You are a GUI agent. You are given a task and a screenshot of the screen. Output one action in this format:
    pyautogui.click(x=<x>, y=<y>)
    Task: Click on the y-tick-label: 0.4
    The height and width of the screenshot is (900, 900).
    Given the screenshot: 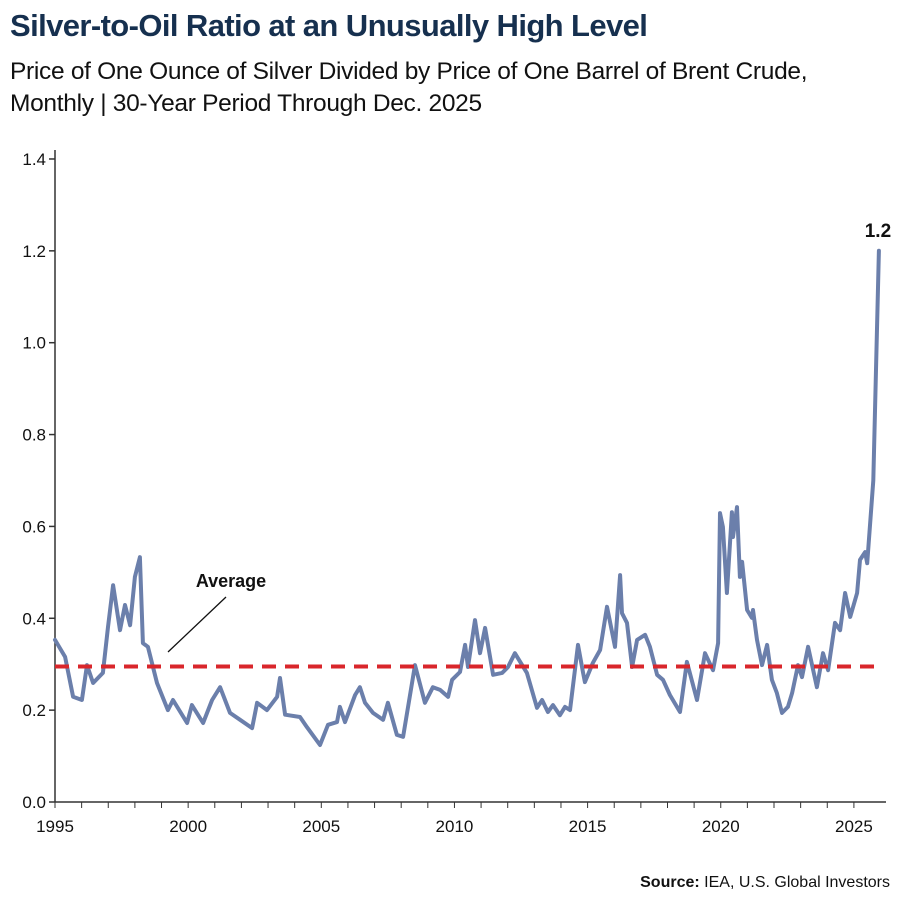 What is the action you would take?
    pyautogui.click(x=34, y=618)
    